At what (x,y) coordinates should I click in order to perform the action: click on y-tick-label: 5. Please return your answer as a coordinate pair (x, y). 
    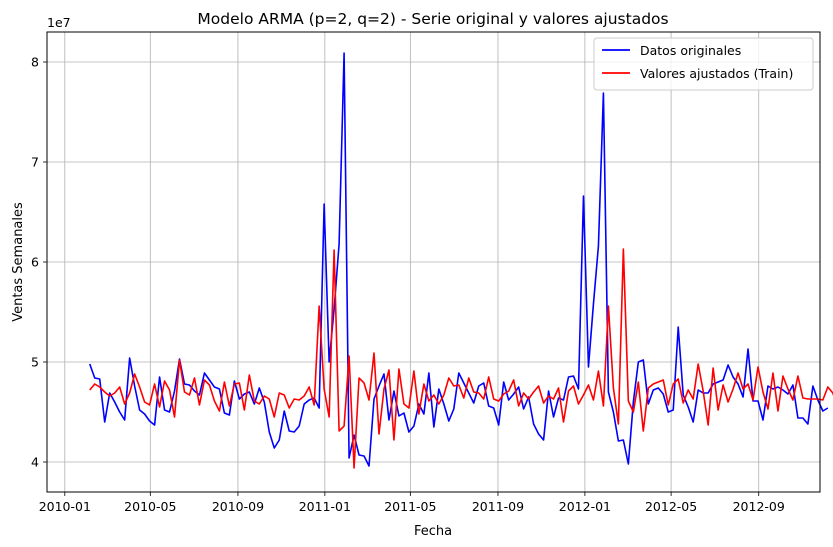
    Looking at the image, I should click on (35, 362).